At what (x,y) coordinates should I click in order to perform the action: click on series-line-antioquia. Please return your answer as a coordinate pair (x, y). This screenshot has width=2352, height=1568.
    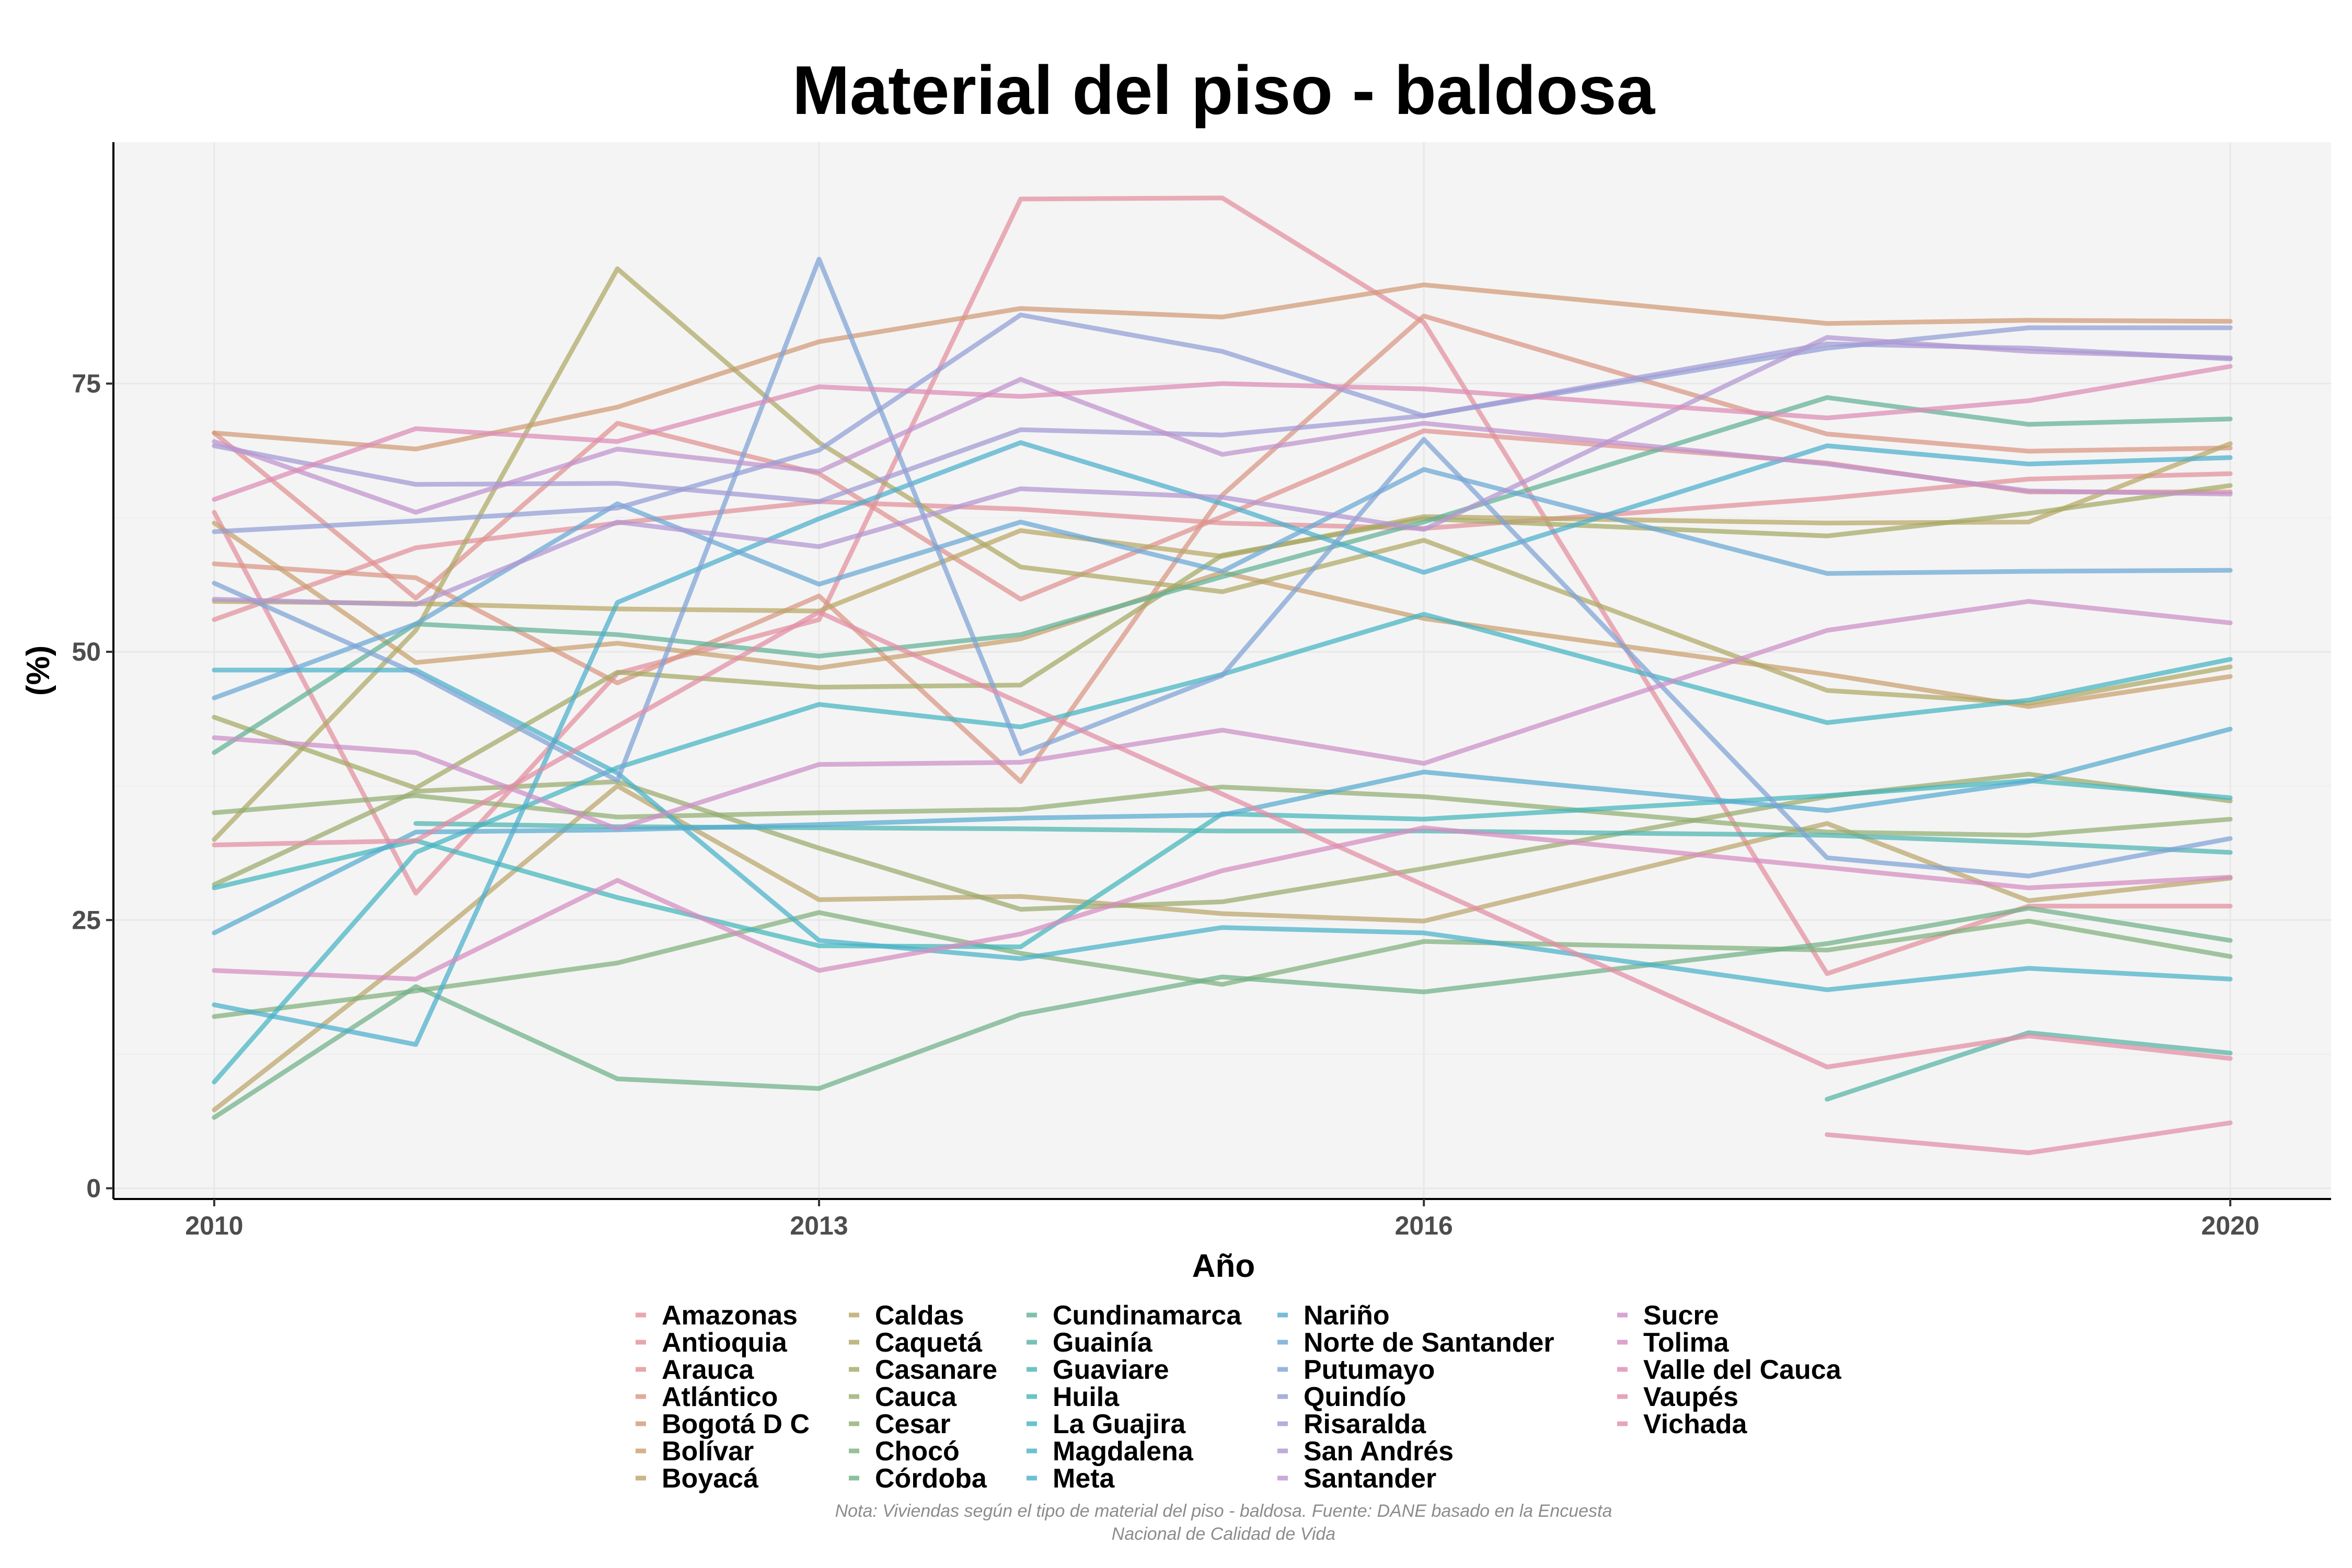
    Looking at the image, I should click on (1222, 546).